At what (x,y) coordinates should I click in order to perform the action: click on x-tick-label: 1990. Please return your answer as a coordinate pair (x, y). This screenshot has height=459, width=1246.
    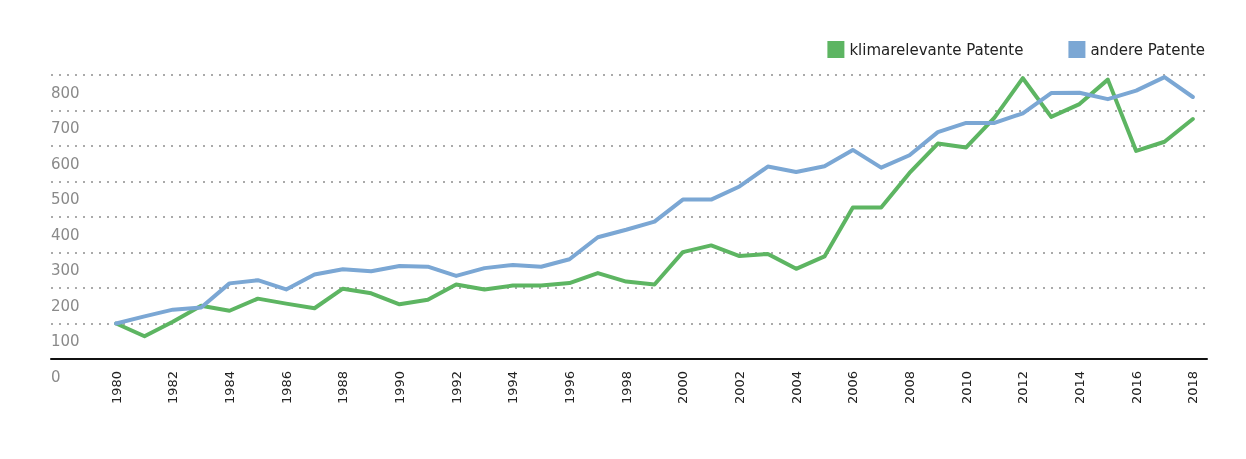
    Looking at the image, I should click on (399, 388).